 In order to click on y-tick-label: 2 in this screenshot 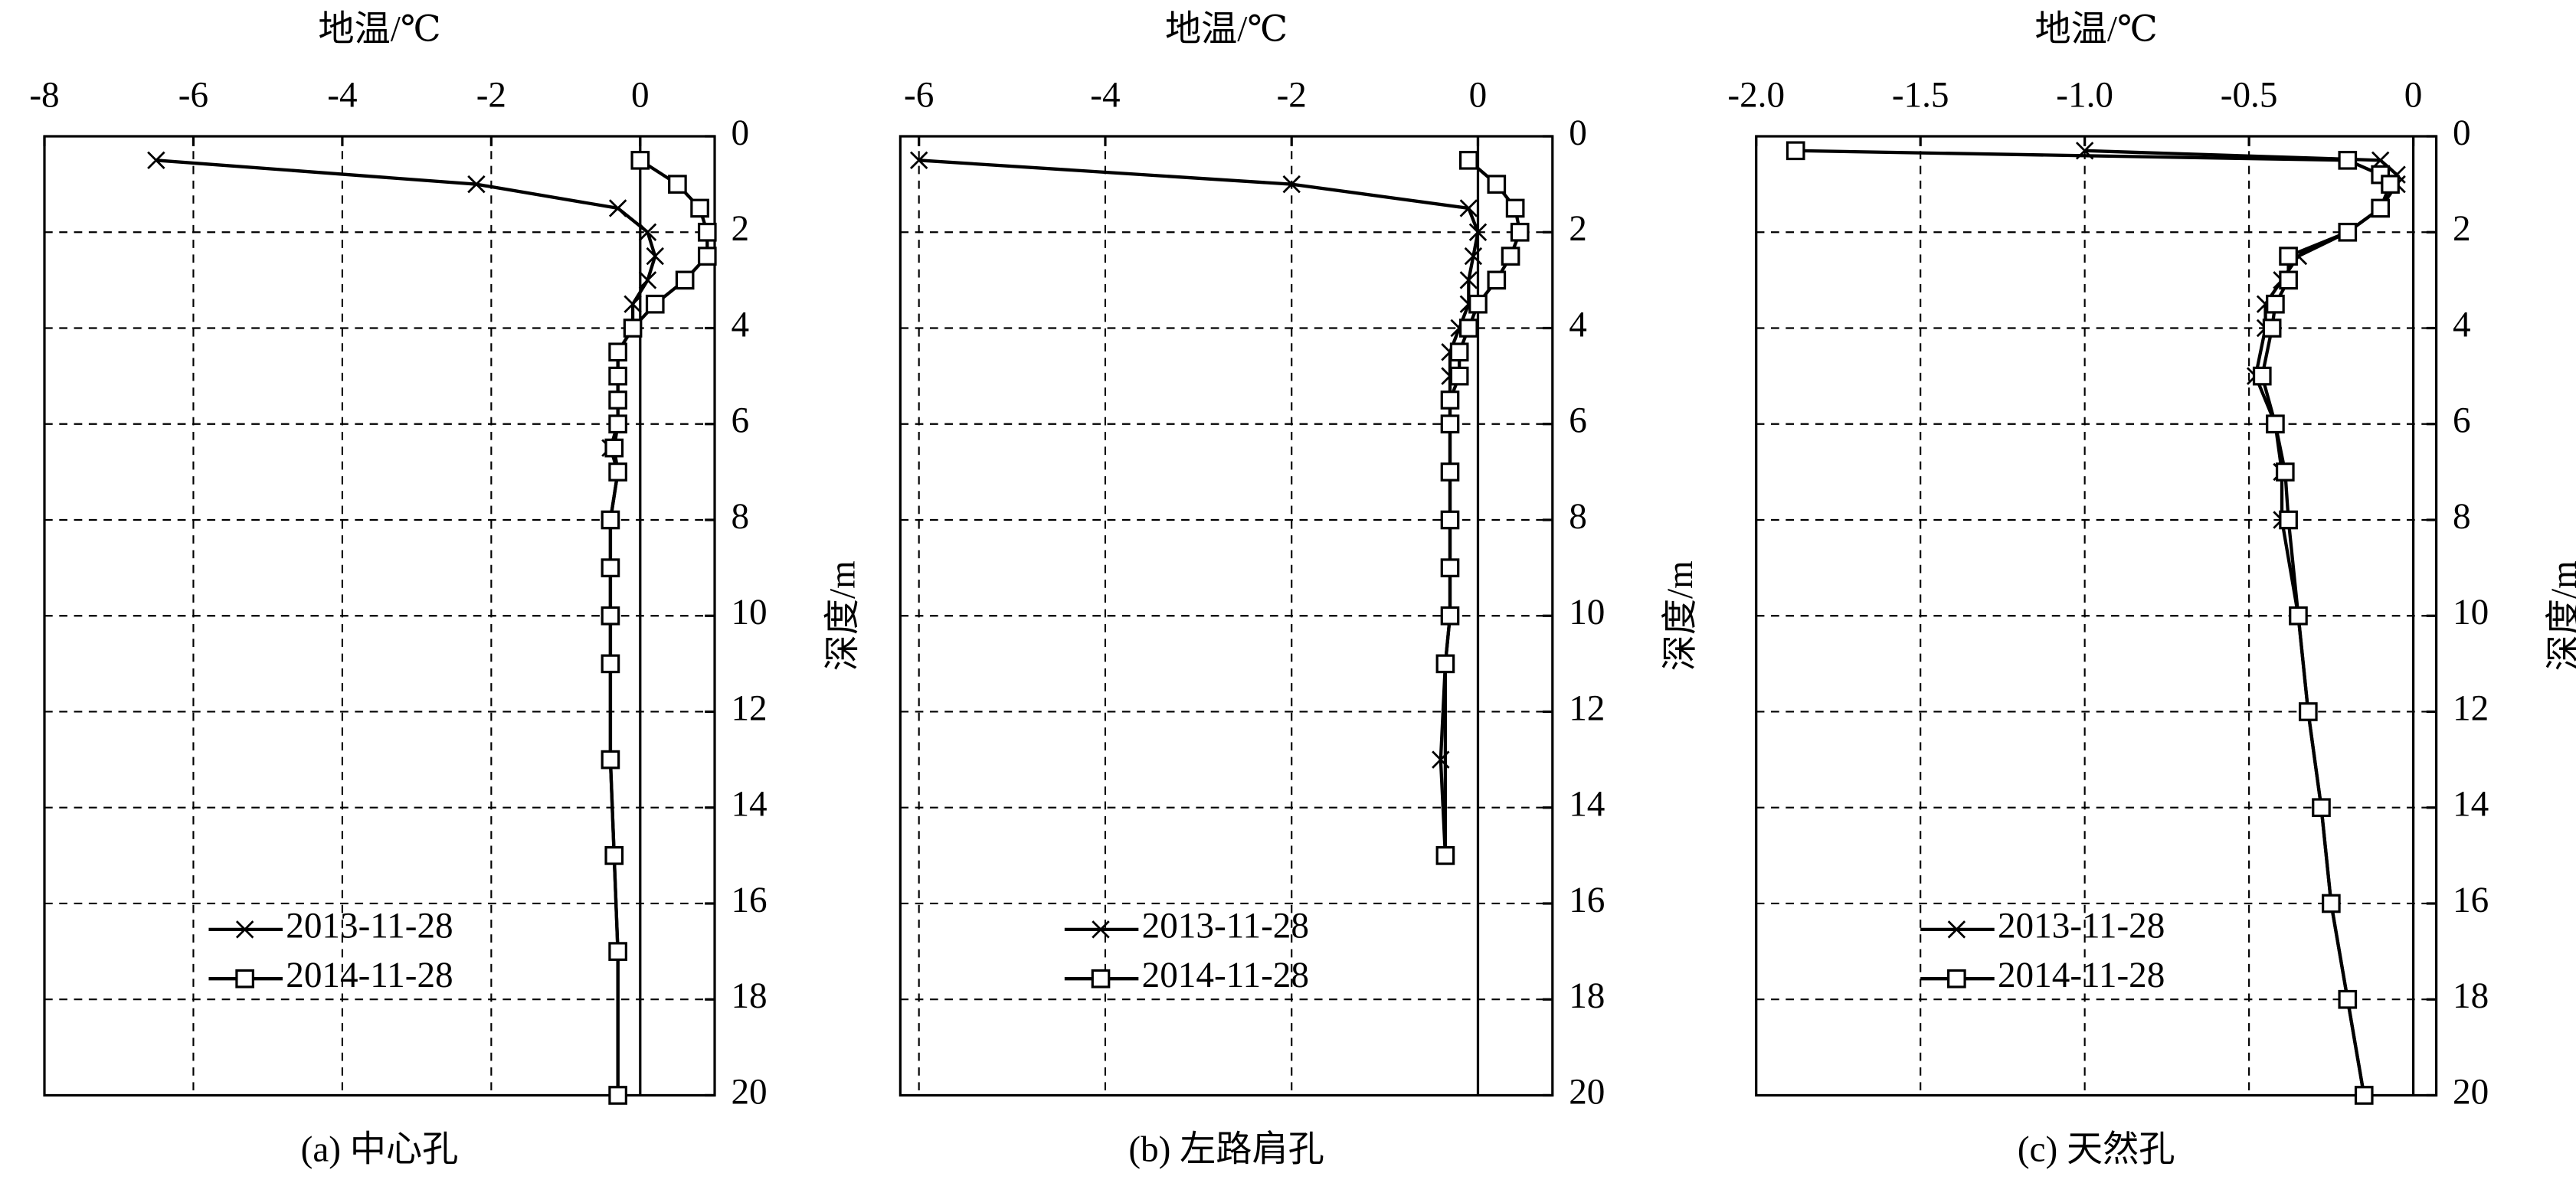, I will do `click(2462, 229)`.